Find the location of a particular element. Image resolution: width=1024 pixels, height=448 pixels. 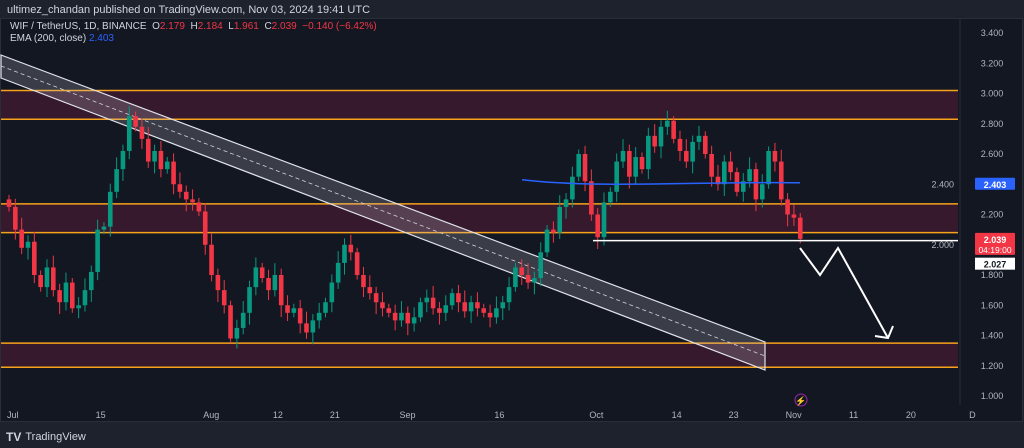

brand-name: TradingView is located at coordinates (55, 437).